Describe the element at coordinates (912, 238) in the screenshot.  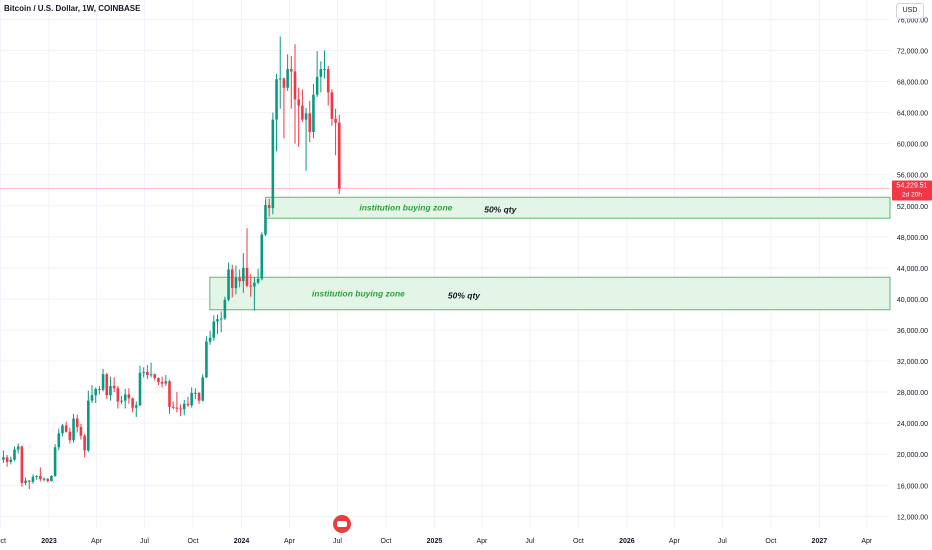
I see `y-tick-label: 48,000.00` at that location.